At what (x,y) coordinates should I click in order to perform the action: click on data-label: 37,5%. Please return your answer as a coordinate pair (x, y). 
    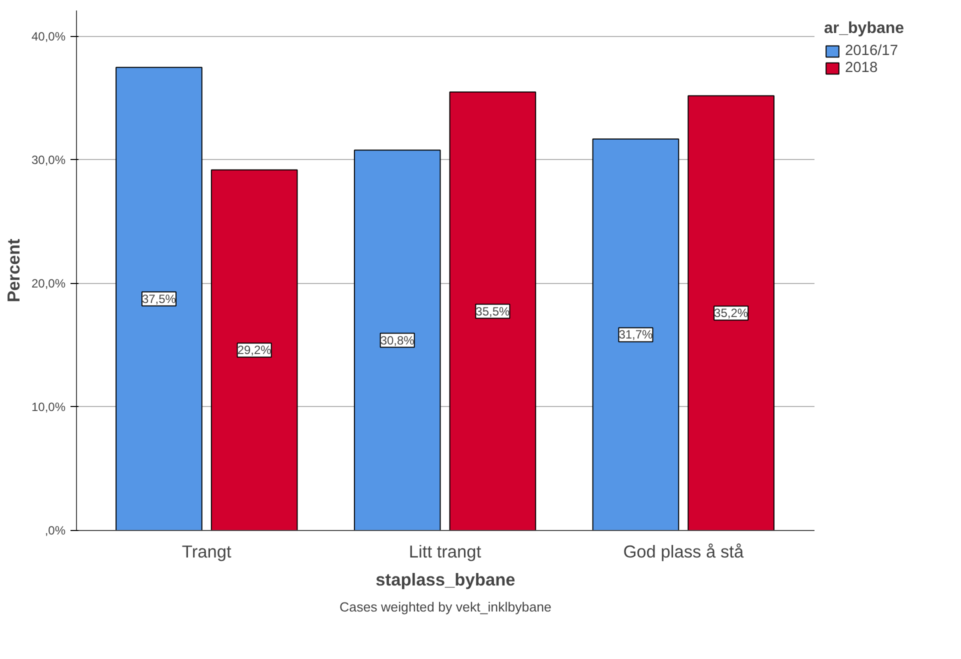
    Looking at the image, I should click on (159, 299).